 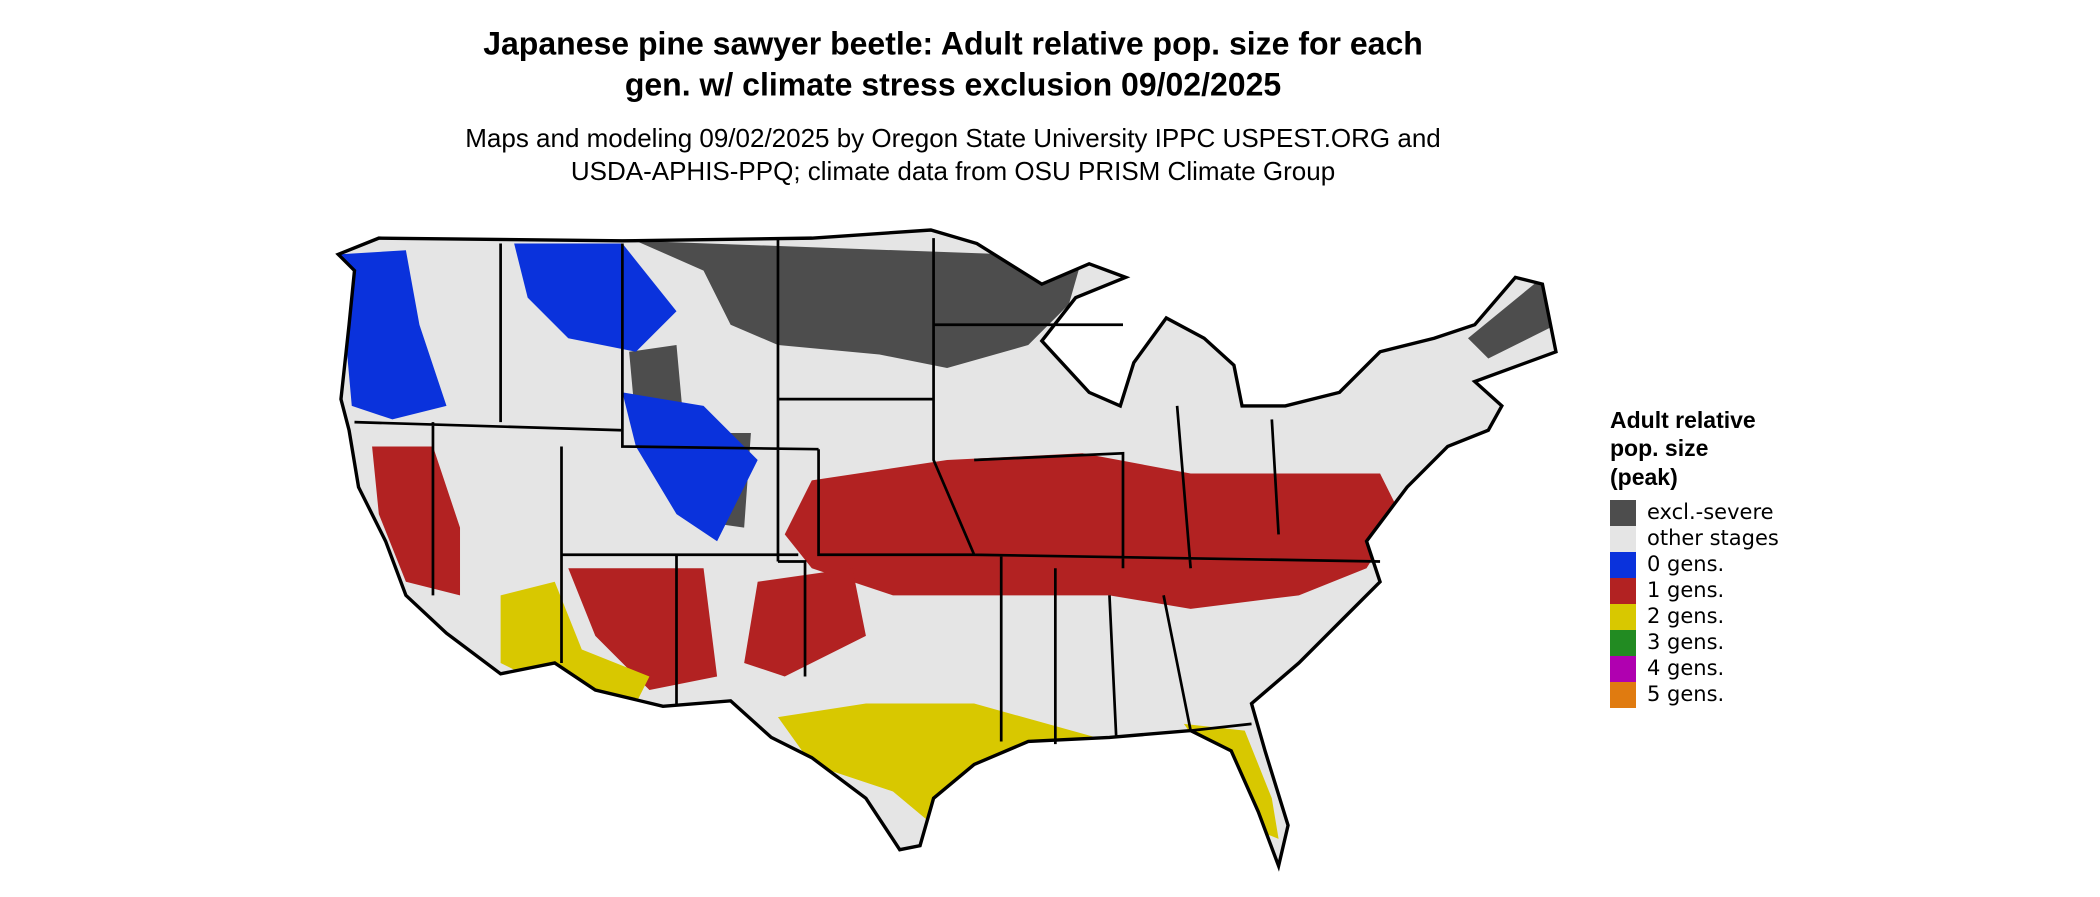 I want to click on legend-label: 4 gens., so click(x=1685, y=668).